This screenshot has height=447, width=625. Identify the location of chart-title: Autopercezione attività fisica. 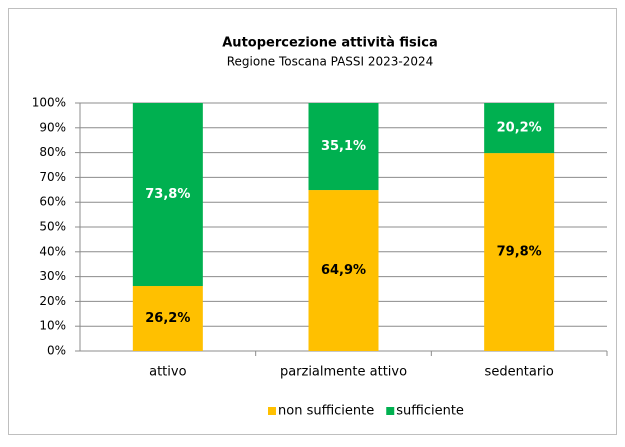
(329, 43).